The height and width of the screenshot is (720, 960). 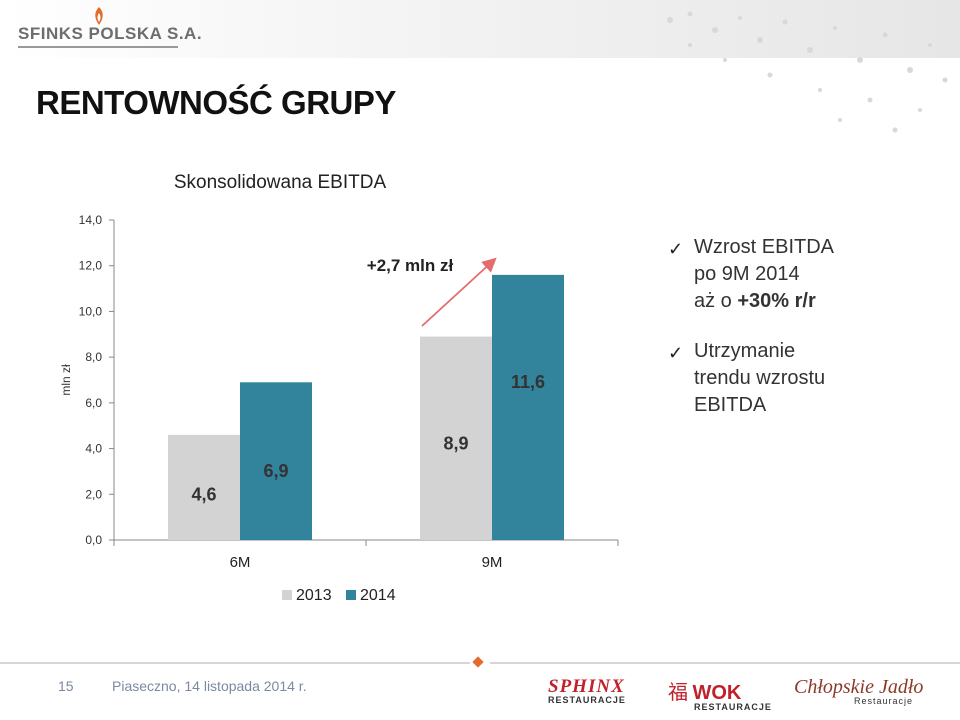 What do you see at coordinates (807, 72) in the screenshot?
I see `decorative-dots` at bounding box center [807, 72].